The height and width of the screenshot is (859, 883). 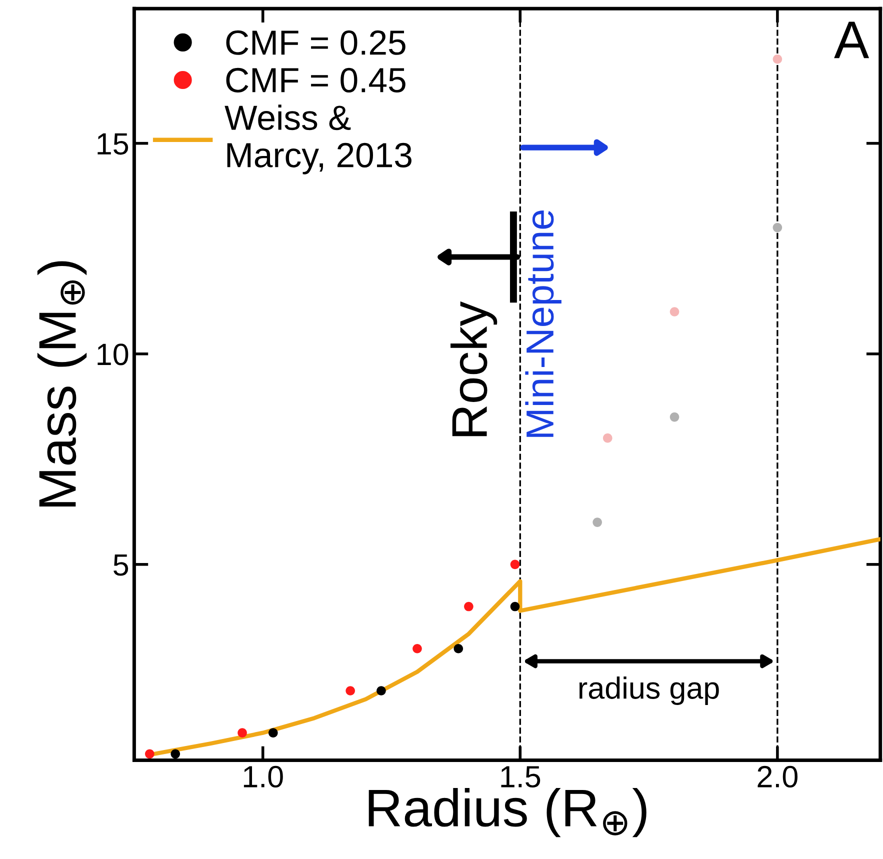 What do you see at coordinates (520, 777) in the screenshot?
I see `x-tick-label: 1.5` at bounding box center [520, 777].